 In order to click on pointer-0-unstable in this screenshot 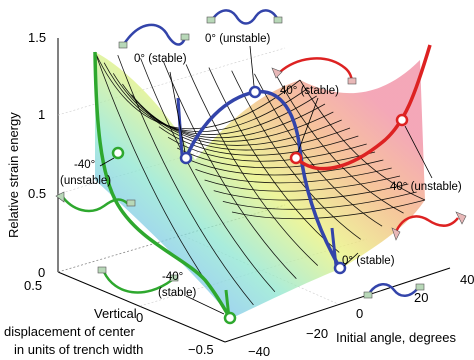, I will do `click(252, 66)`.